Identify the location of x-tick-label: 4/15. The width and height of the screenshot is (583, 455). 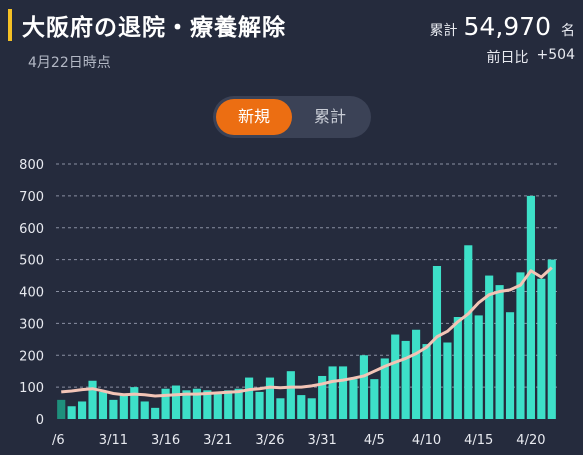
(478, 440).